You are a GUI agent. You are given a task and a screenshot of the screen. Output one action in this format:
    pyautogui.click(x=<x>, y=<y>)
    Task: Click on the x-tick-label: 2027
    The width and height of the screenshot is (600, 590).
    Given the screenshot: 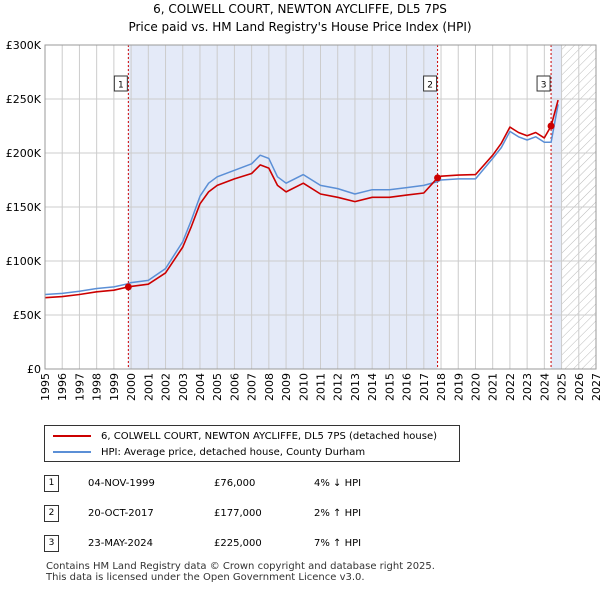 What is the action you would take?
    pyautogui.click(x=595, y=387)
    